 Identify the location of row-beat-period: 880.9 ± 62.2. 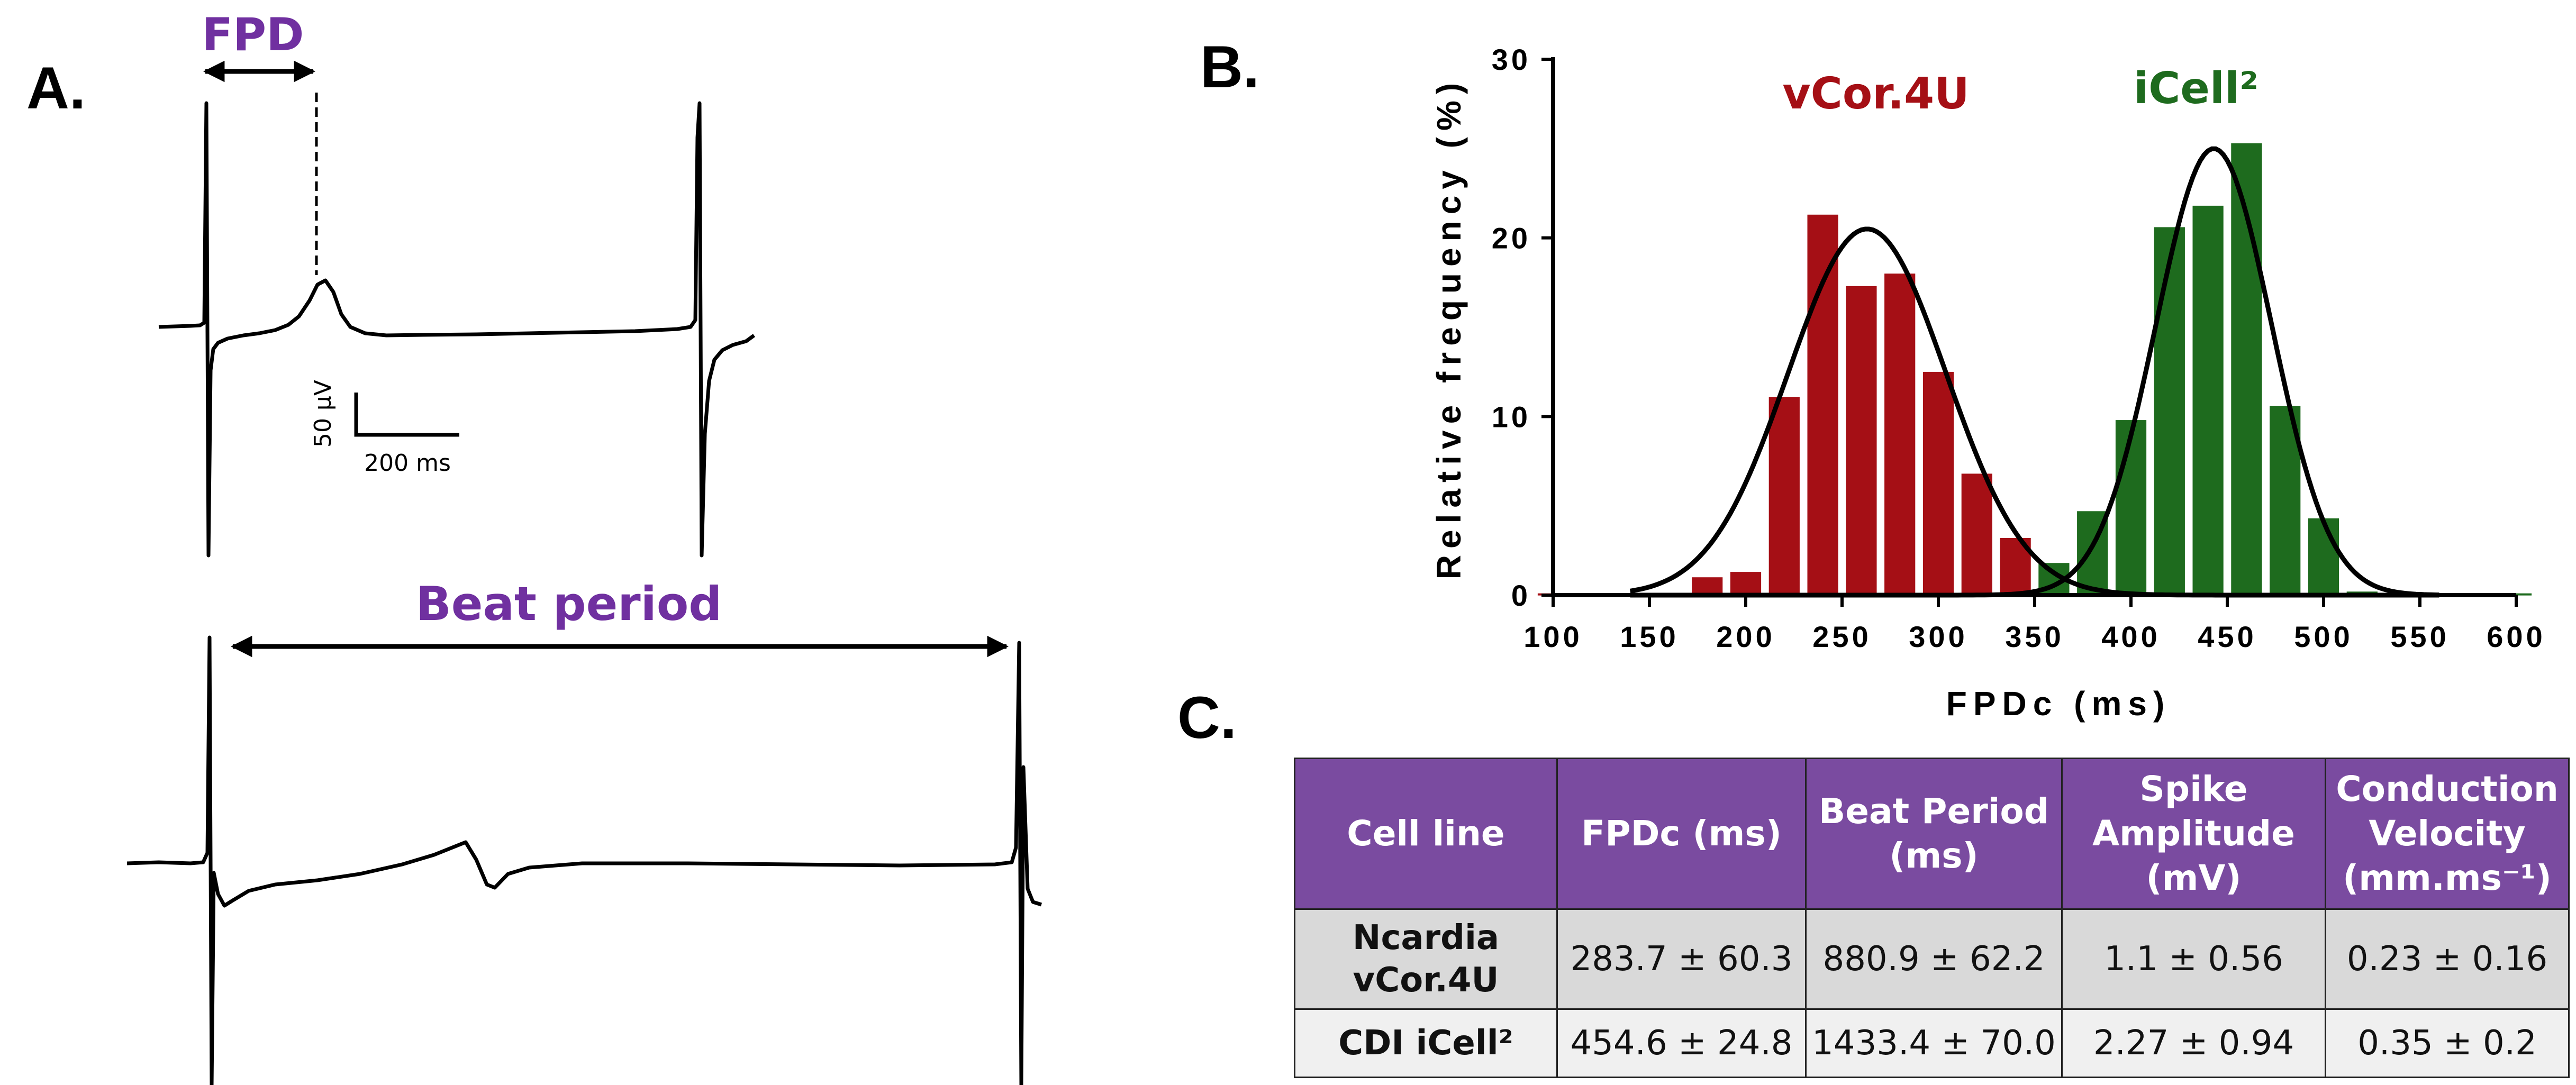
(1934, 959).